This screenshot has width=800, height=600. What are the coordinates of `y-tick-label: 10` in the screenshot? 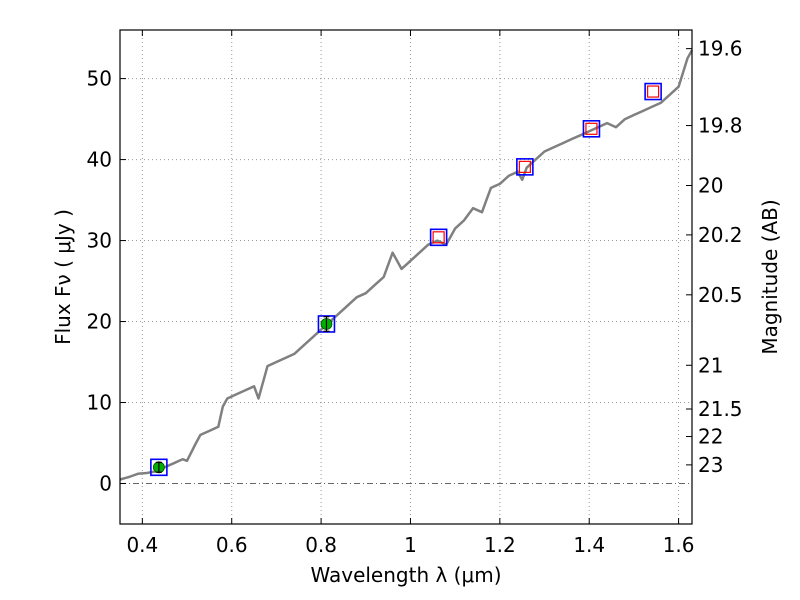 It's located at (99, 403).